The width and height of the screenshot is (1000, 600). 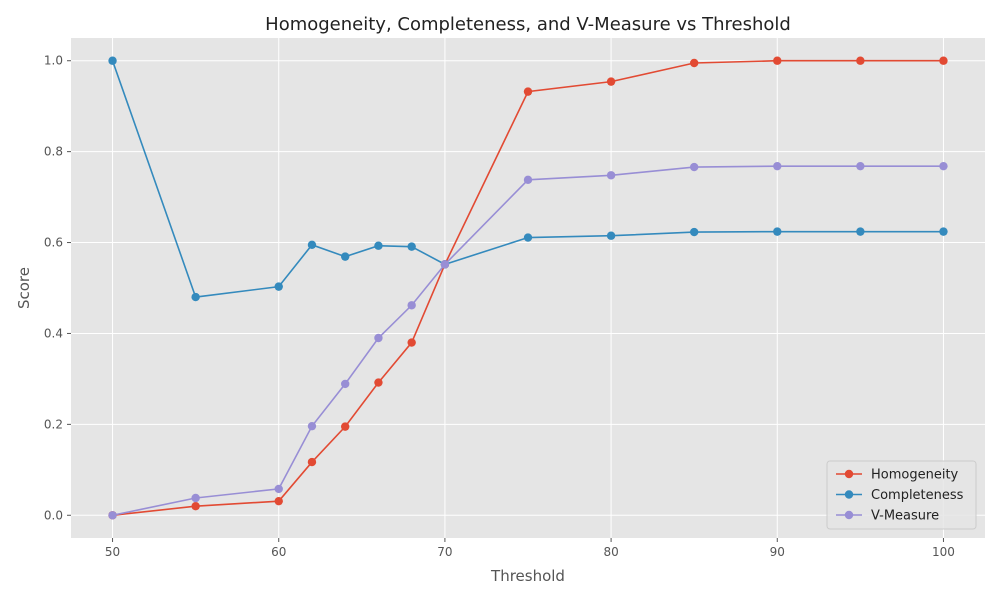 What do you see at coordinates (278, 552) in the screenshot?
I see `x-tick-label: 60` at bounding box center [278, 552].